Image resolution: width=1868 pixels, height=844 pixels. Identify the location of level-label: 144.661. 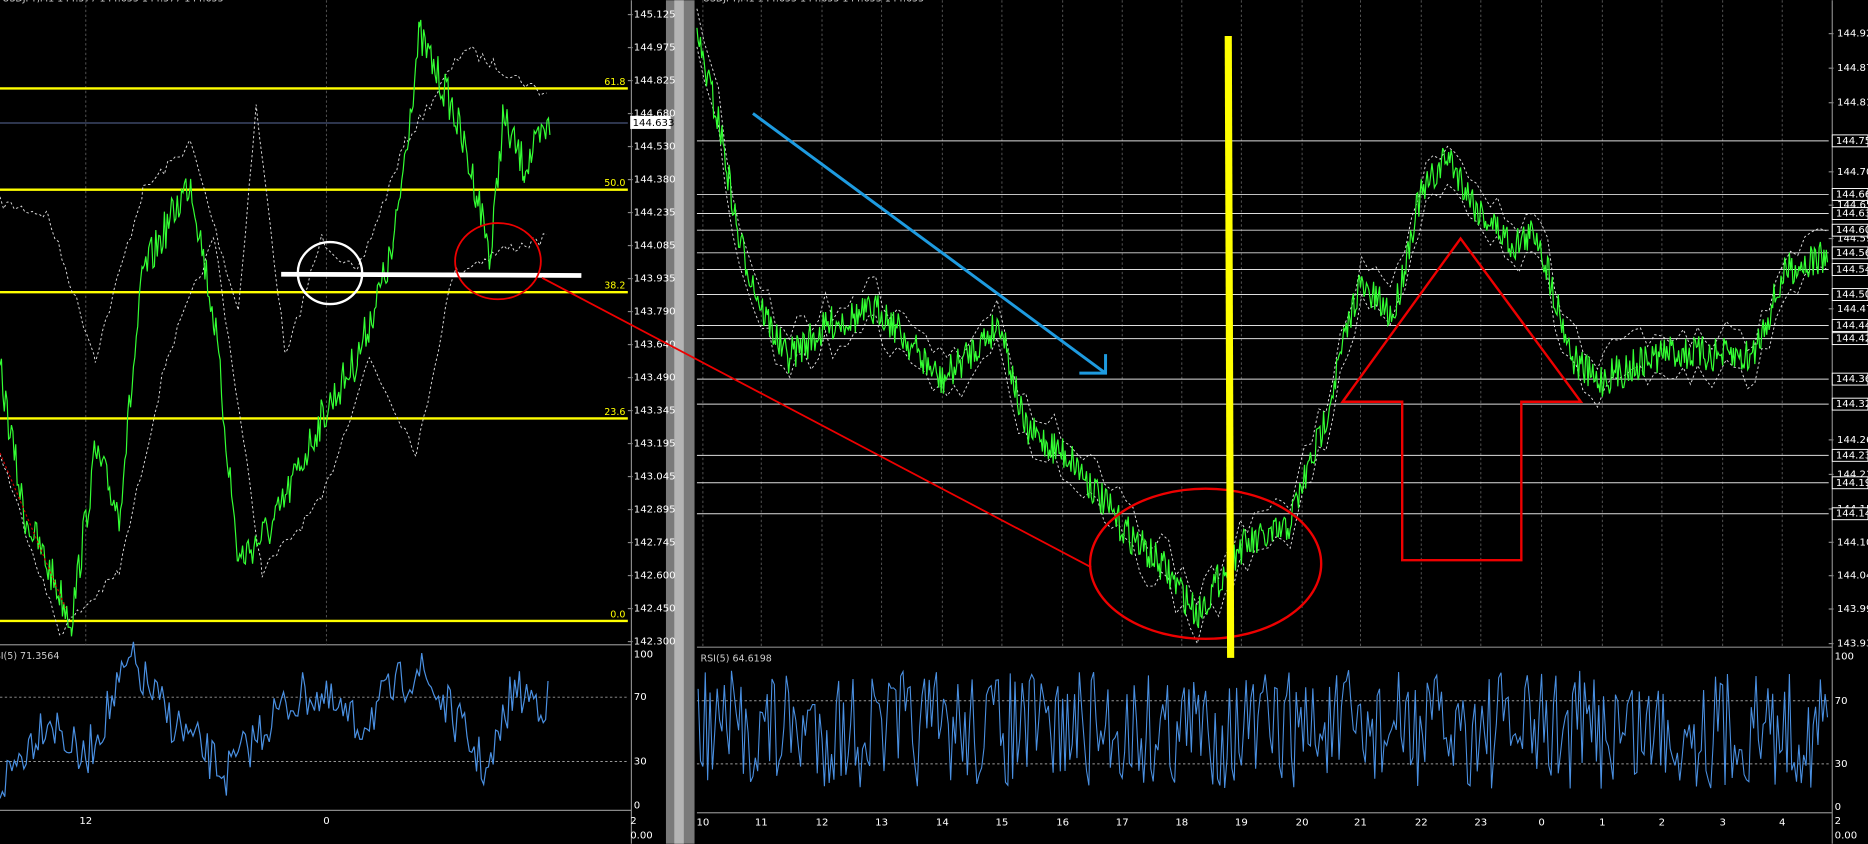
(1852, 194).